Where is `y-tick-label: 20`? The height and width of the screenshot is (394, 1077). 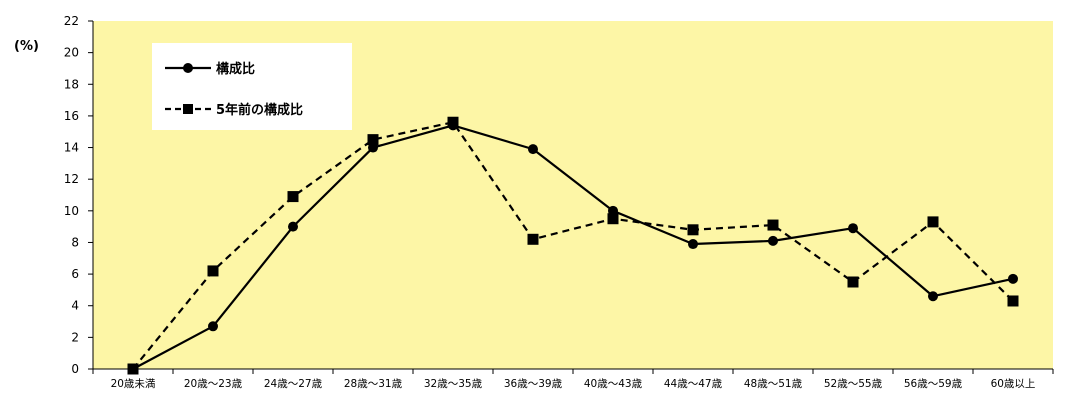 y-tick-label: 20 is located at coordinates (71, 53).